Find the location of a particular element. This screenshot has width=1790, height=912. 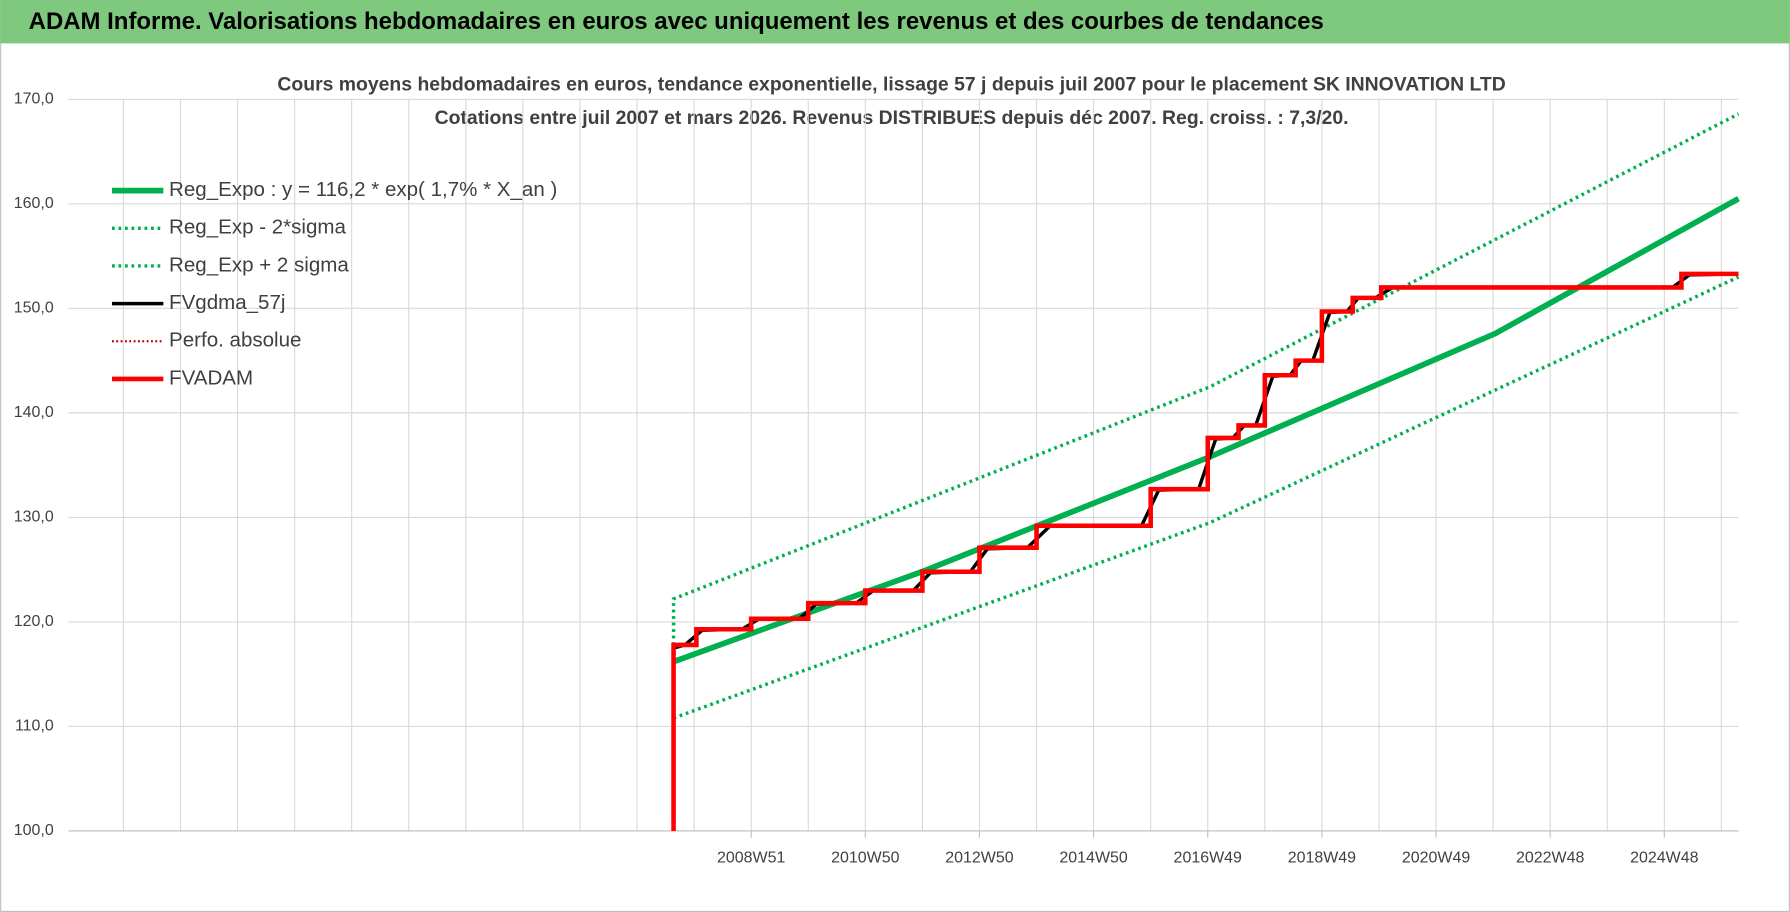

x-tick-label: 2020W49 is located at coordinates (1436, 858).